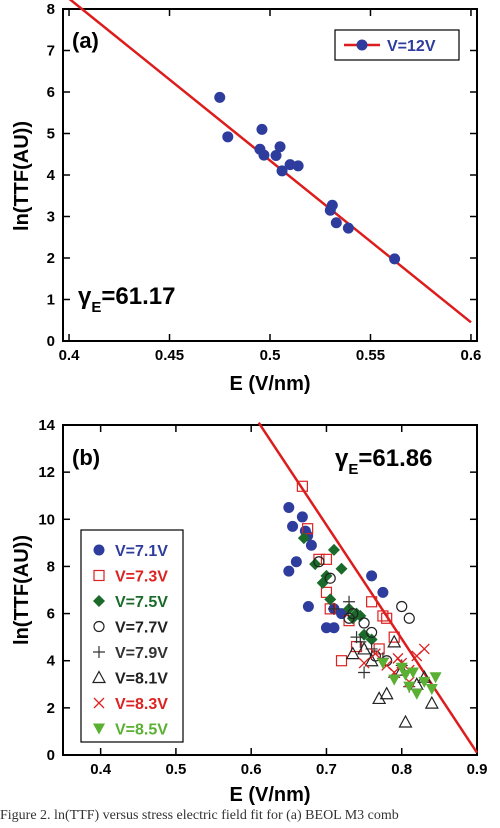 The image size is (500, 828). I want to click on chart-b-ytick-label: 10, so click(46, 519).